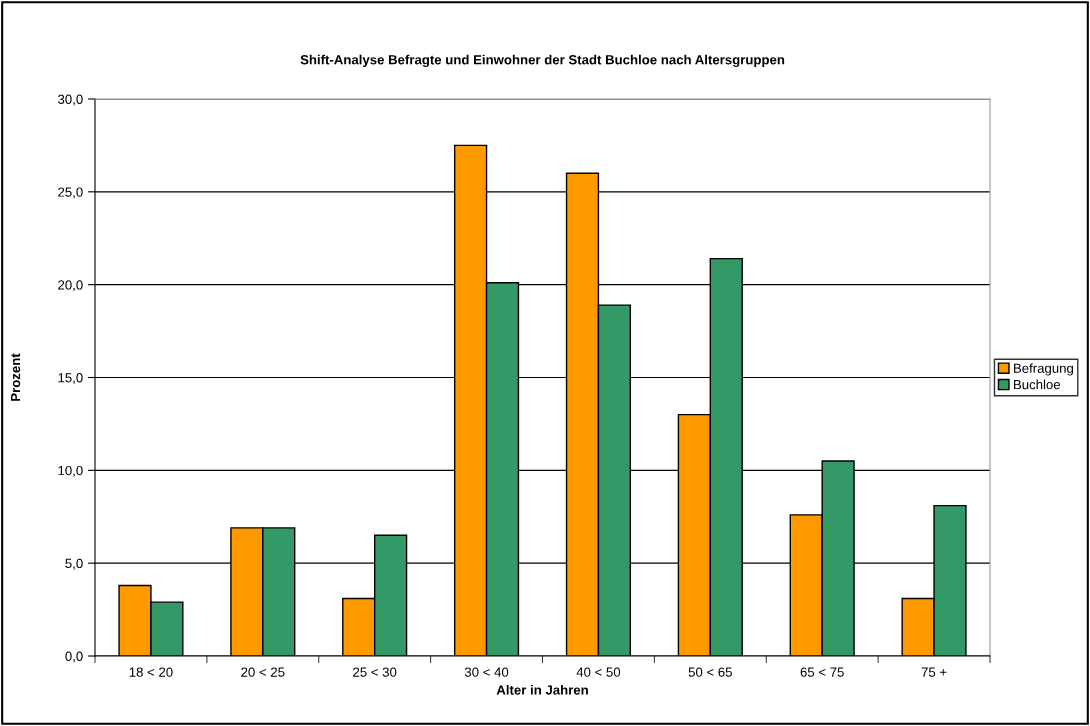 Image resolution: width=1090 pixels, height=726 pixels. What do you see at coordinates (1043, 369) in the screenshot?
I see `legend-label: Befragung` at bounding box center [1043, 369].